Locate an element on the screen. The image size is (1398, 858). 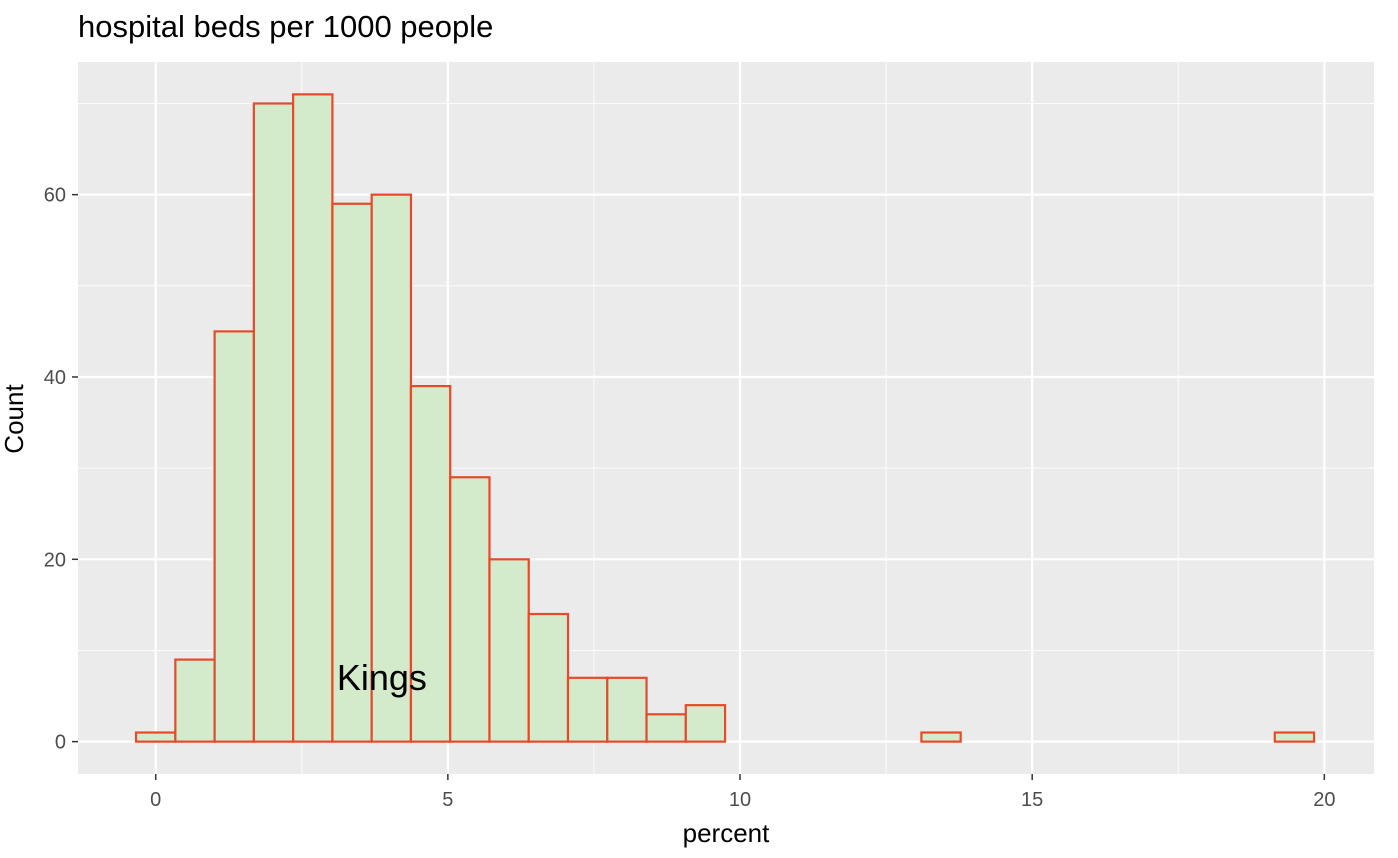
y-tick-label: 60 is located at coordinates (55, 196).